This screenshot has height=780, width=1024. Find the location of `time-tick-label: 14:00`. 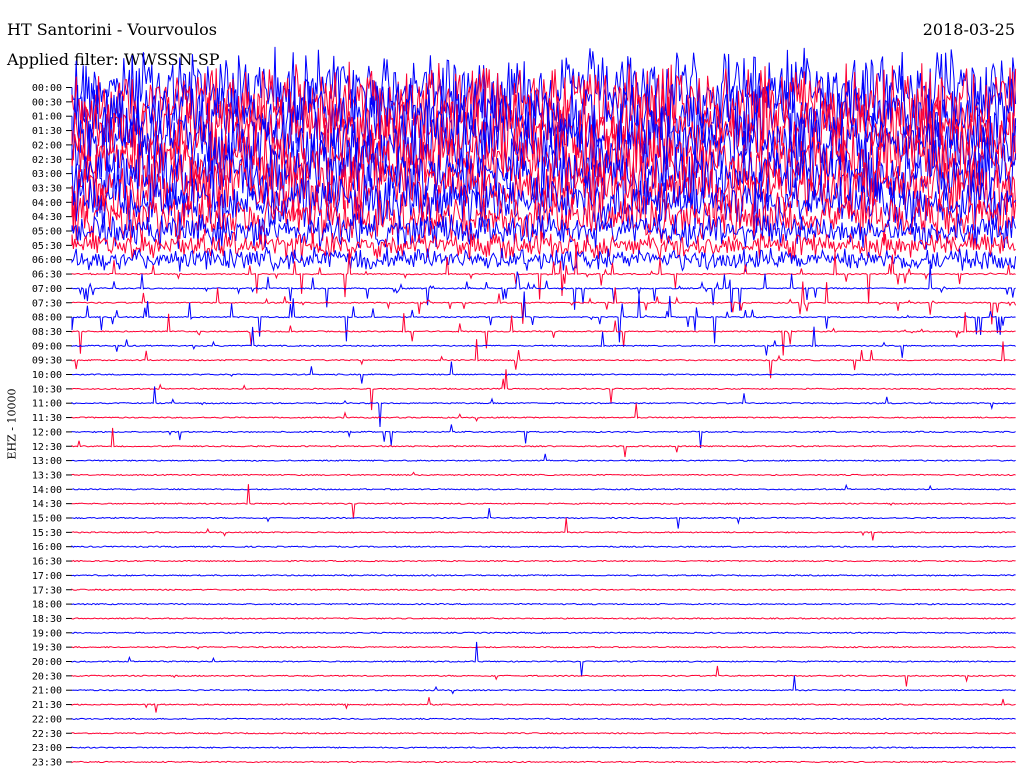

time-tick-label: 14:00 is located at coordinates (47, 490).